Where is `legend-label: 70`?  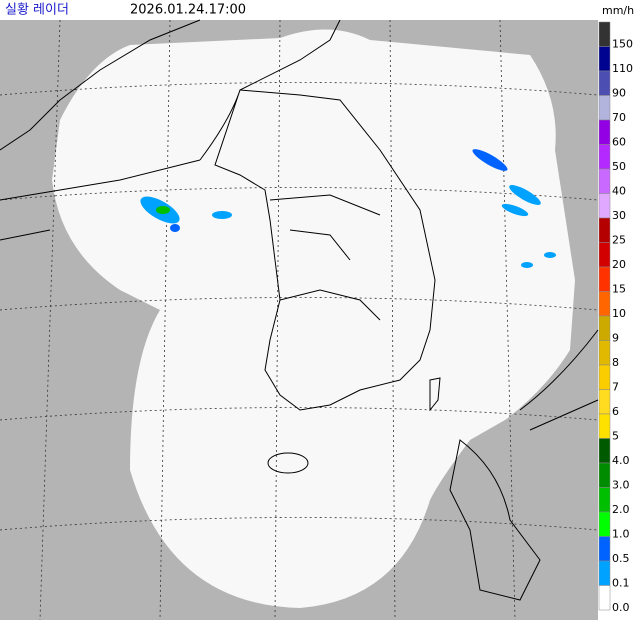
legend-label: 70 is located at coordinates (619, 117).